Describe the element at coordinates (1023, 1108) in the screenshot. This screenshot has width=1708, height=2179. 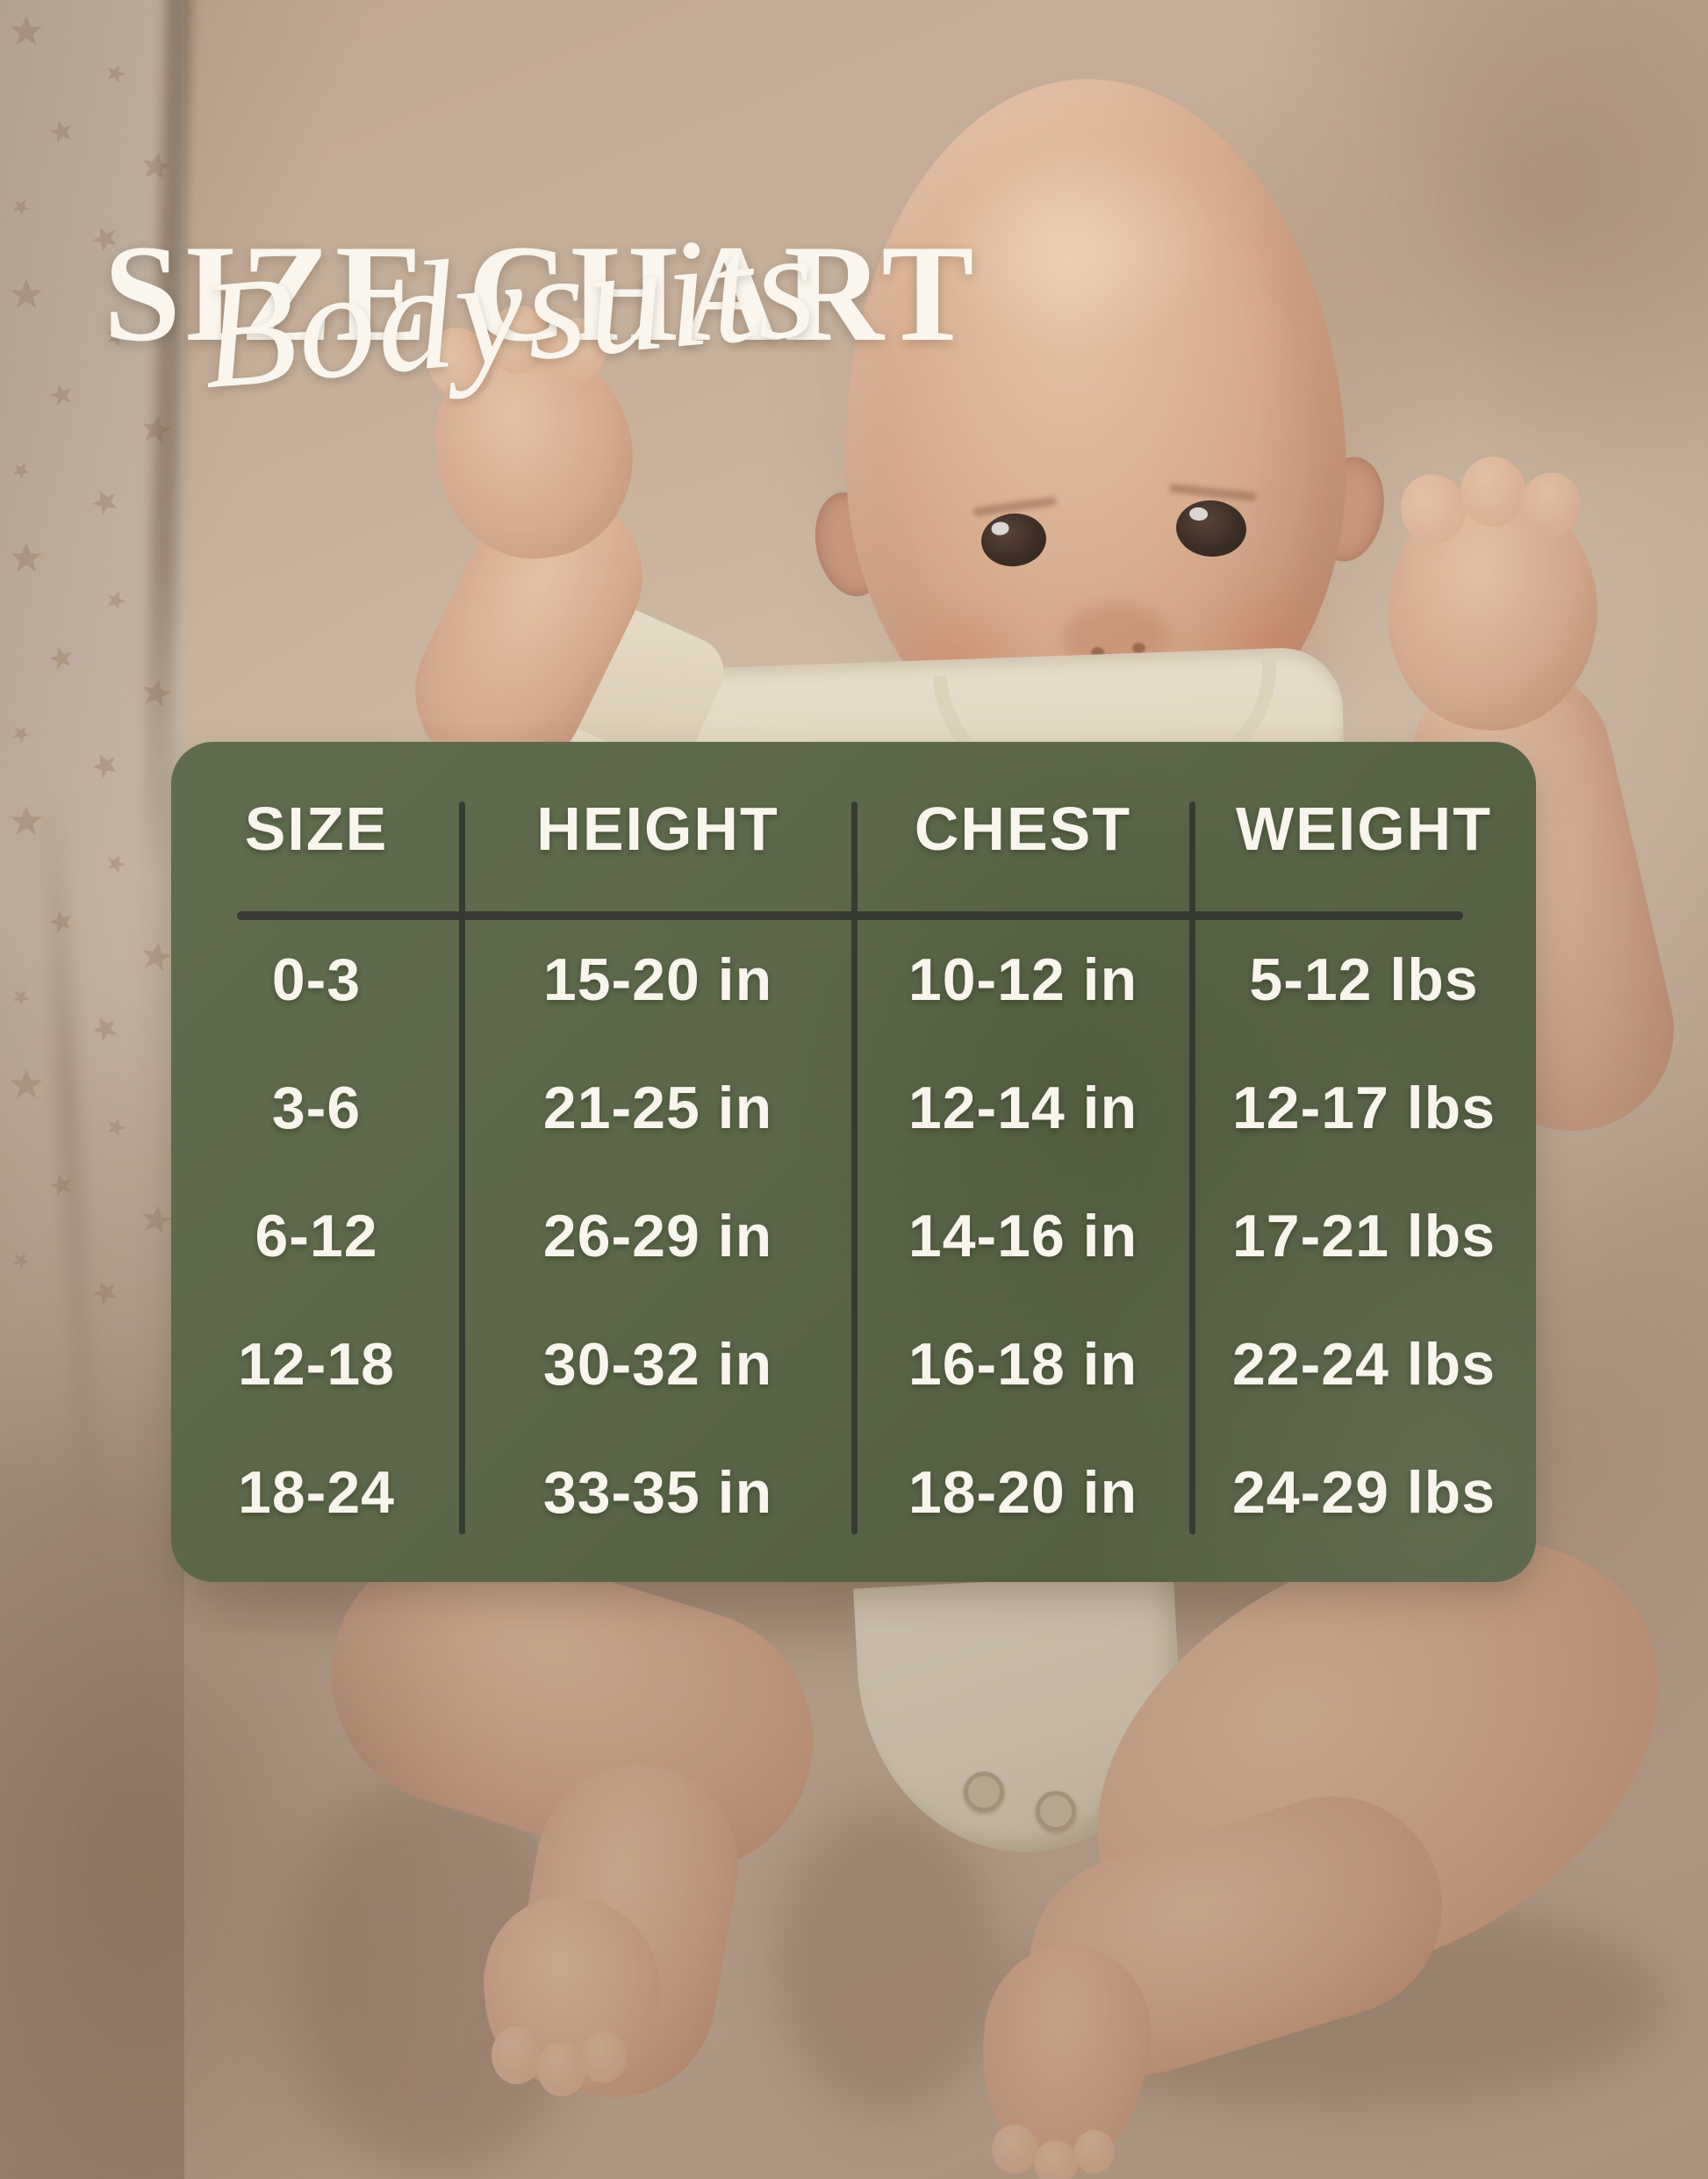
I see `table-cell-chest: 12-14 in` at that location.